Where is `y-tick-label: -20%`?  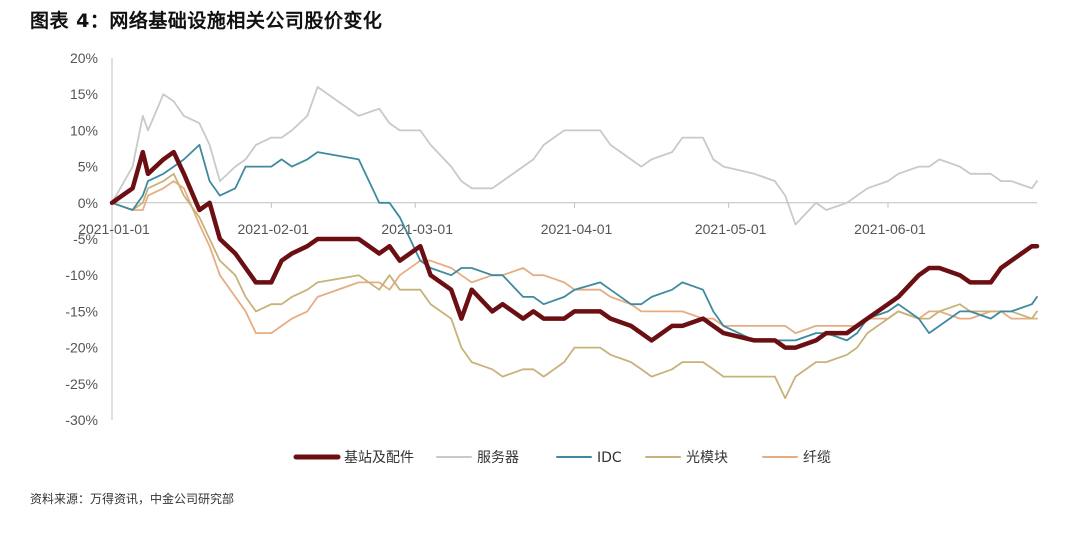
y-tick-label: -20% is located at coordinates (81, 348).